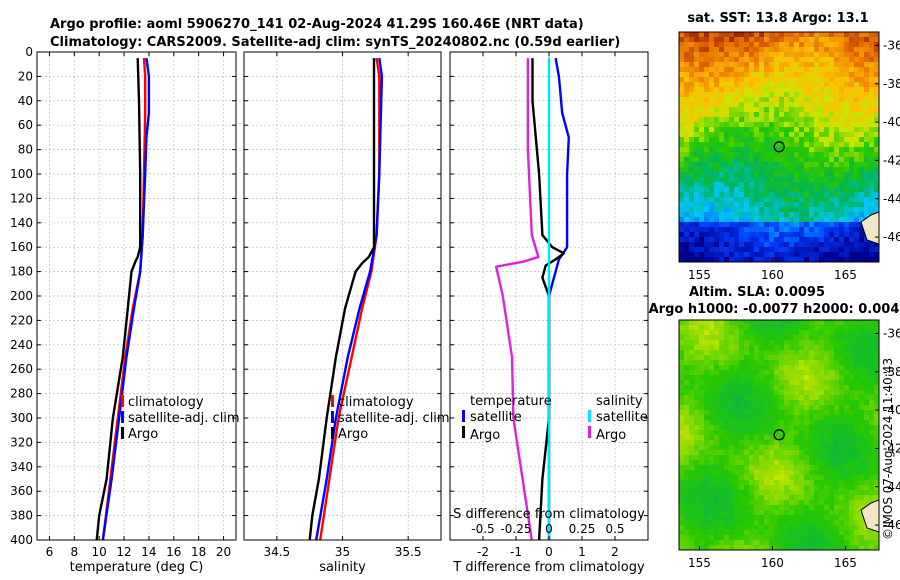  Describe the element at coordinates (619, 401) in the screenshot. I see `legend-salinity-title: salinity` at that location.